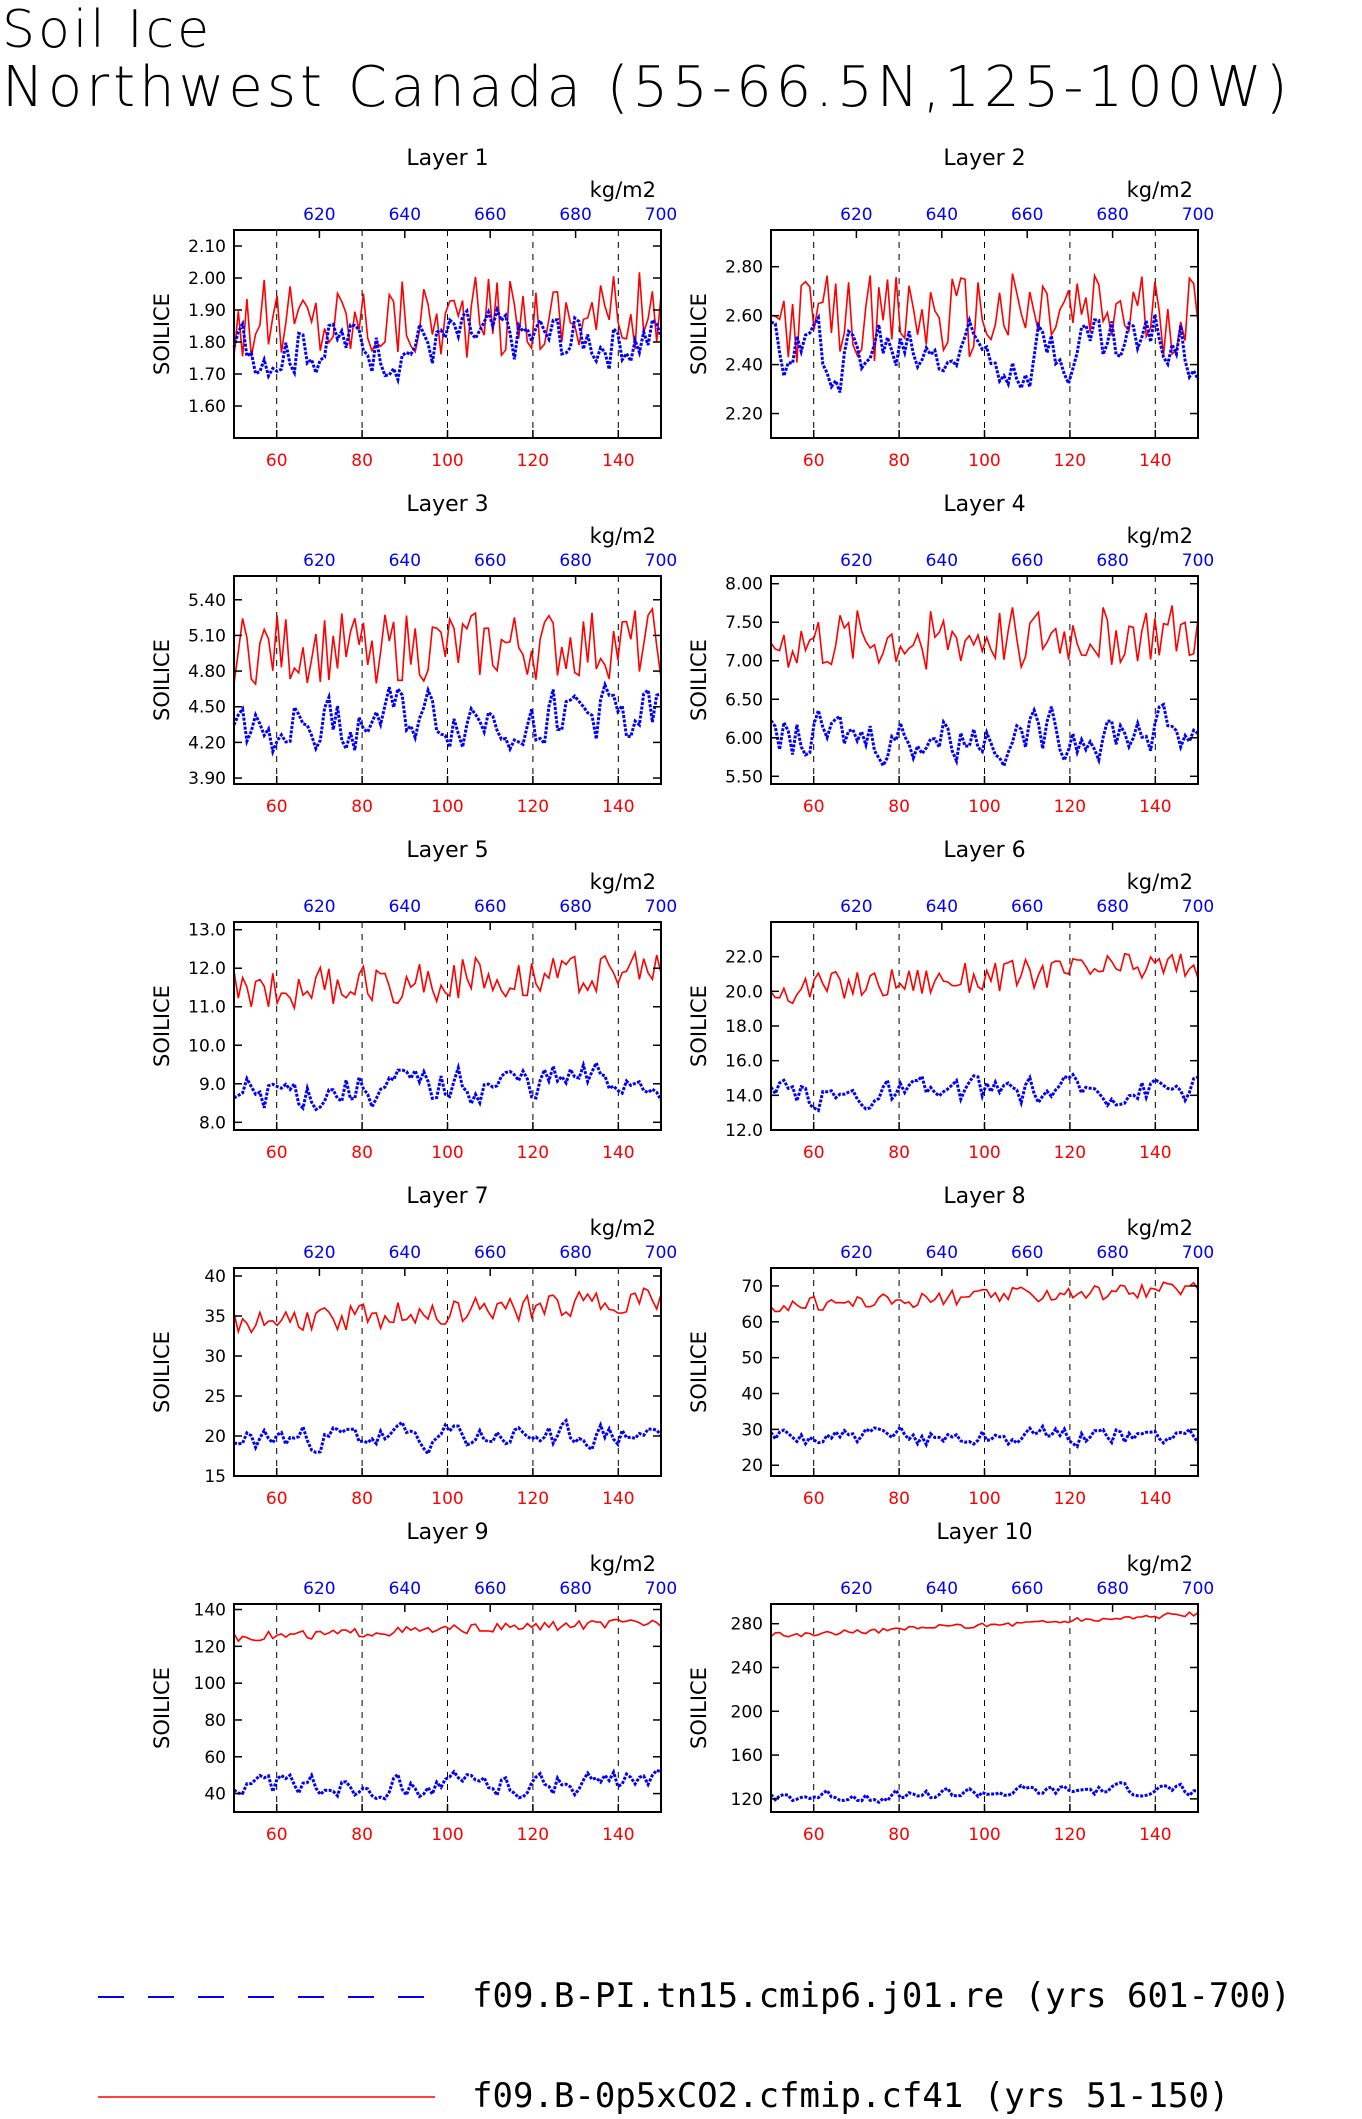 The image size is (1362, 2119). Describe the element at coordinates (215, 1721) in the screenshot. I see `y-tick-label: 80` at that location.